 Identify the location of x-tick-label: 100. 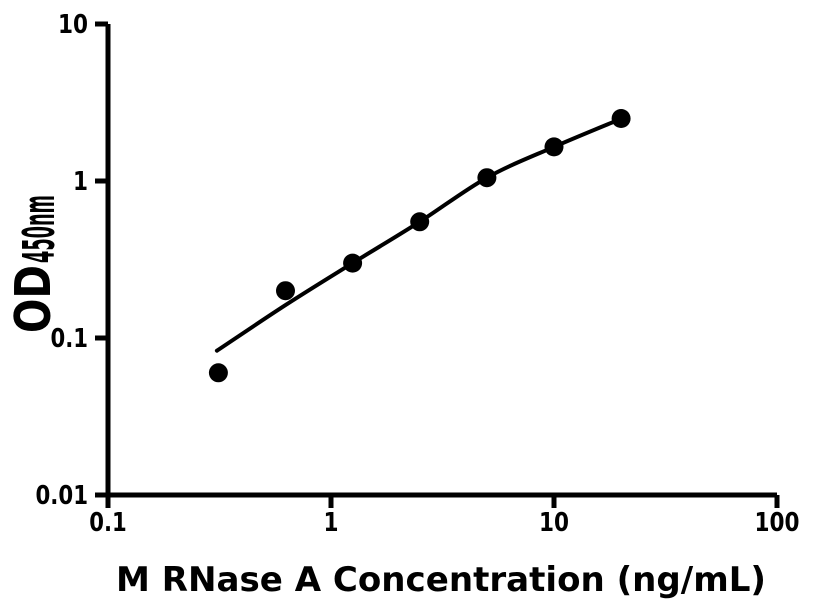
(777, 523).